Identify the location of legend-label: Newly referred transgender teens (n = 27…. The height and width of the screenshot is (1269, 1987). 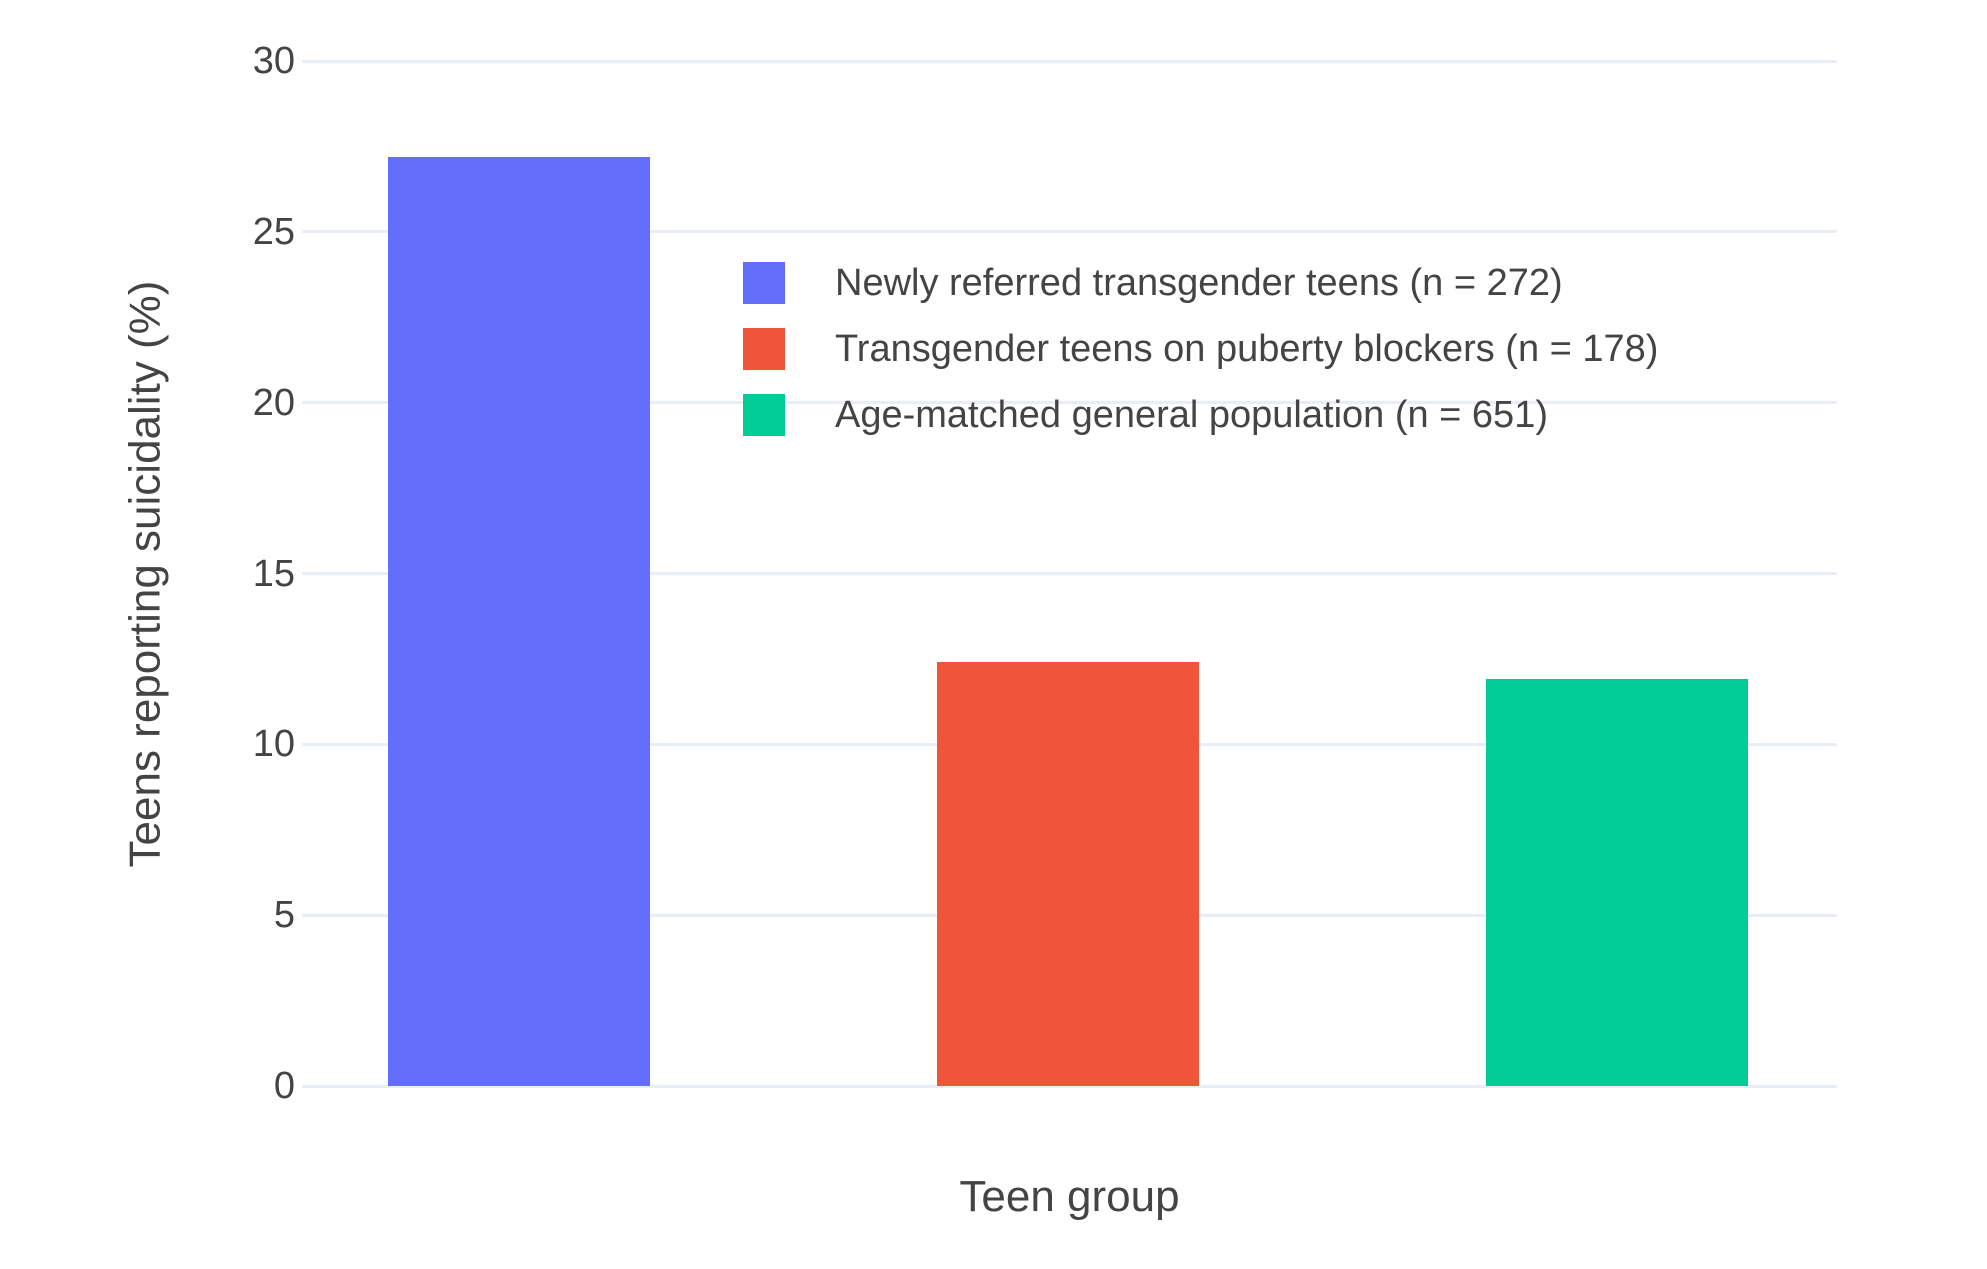
(1199, 282).